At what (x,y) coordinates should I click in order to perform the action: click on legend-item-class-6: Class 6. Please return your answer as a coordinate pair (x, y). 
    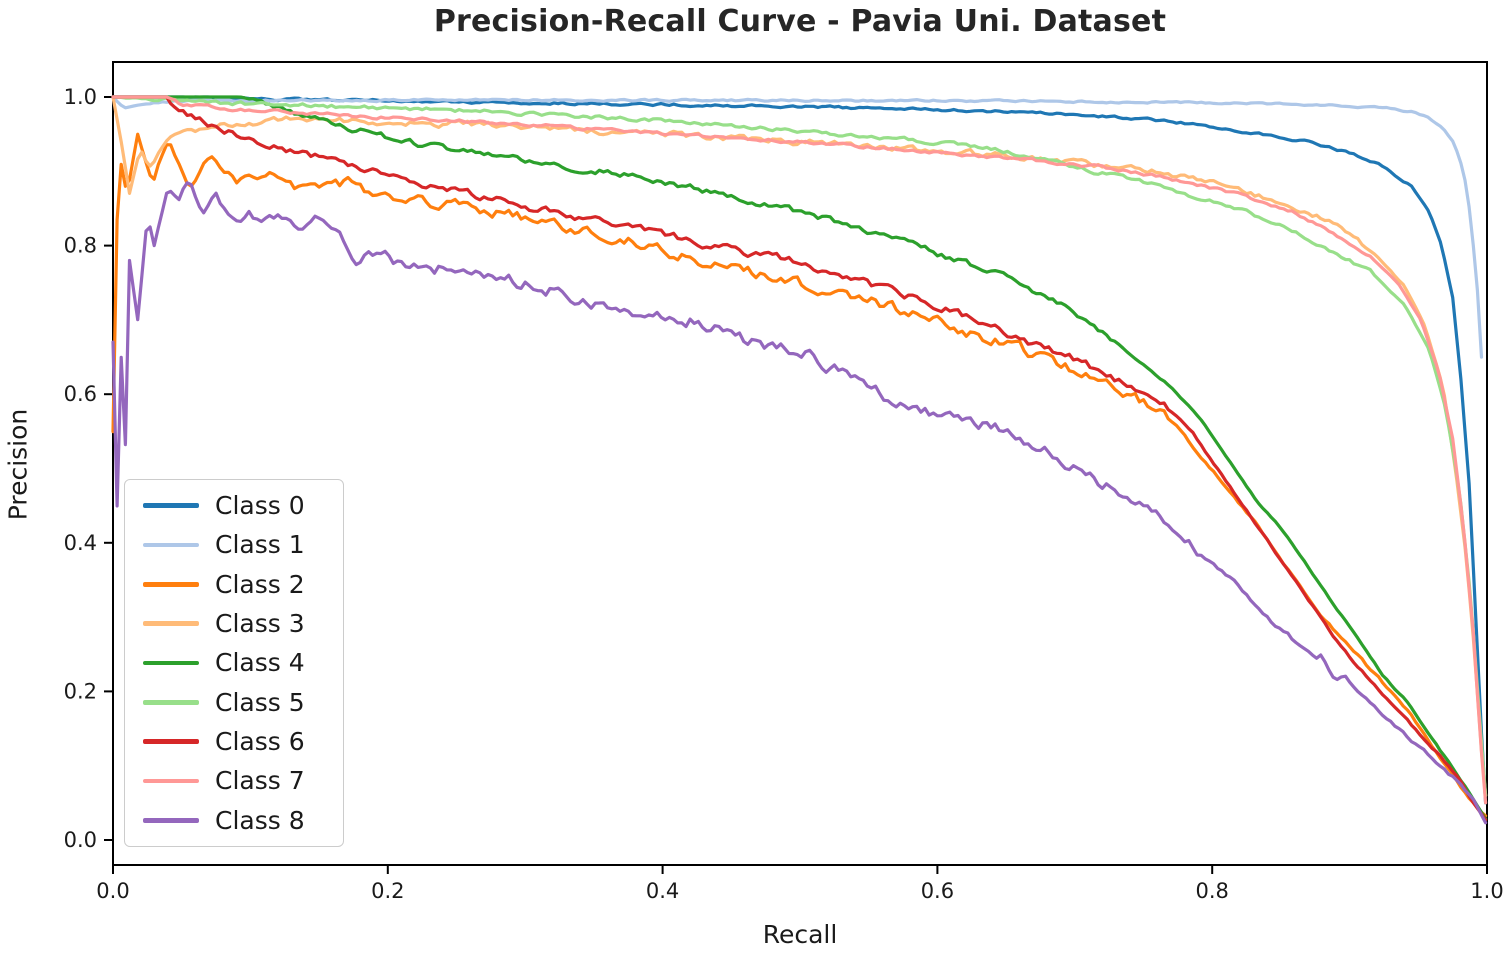
    Looking at the image, I should click on (243, 741).